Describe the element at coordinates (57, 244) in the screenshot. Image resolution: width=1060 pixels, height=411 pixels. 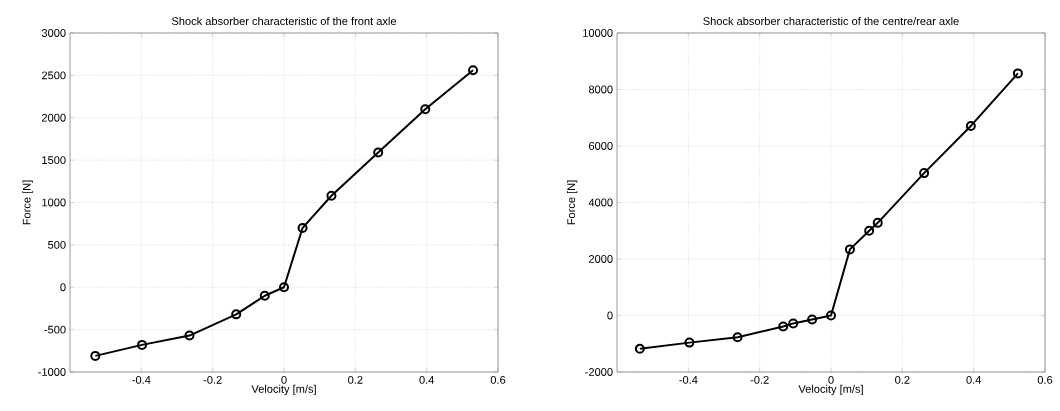
I see `y-tick-label: 500` at that location.